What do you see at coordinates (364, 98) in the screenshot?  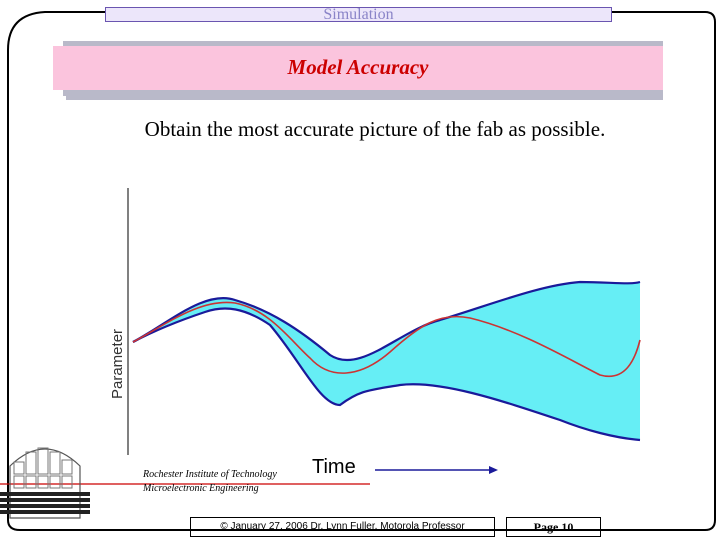 I see `title-rule-bottom` at bounding box center [364, 98].